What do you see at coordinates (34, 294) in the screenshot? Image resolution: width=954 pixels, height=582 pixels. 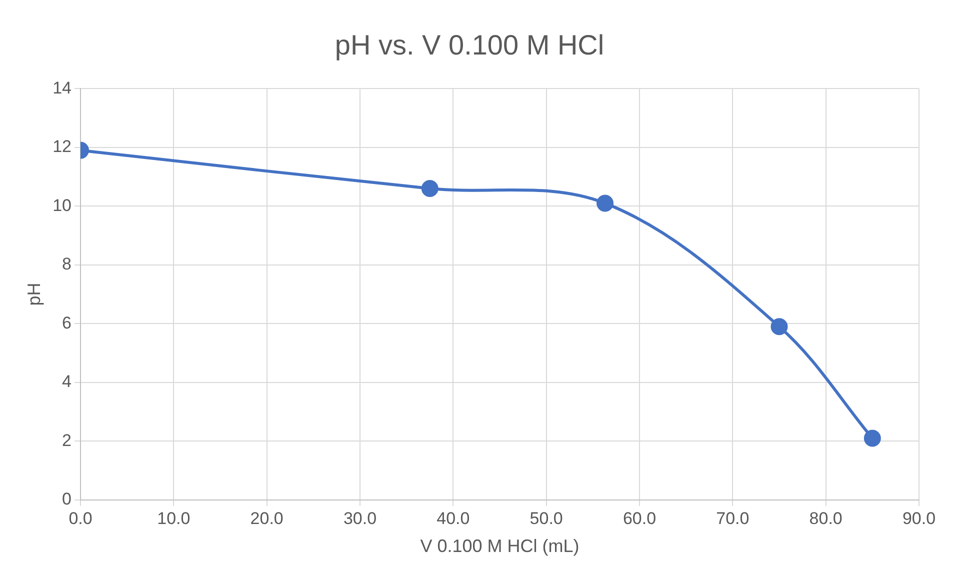 I see `y-axis-title: pH` at bounding box center [34, 294].